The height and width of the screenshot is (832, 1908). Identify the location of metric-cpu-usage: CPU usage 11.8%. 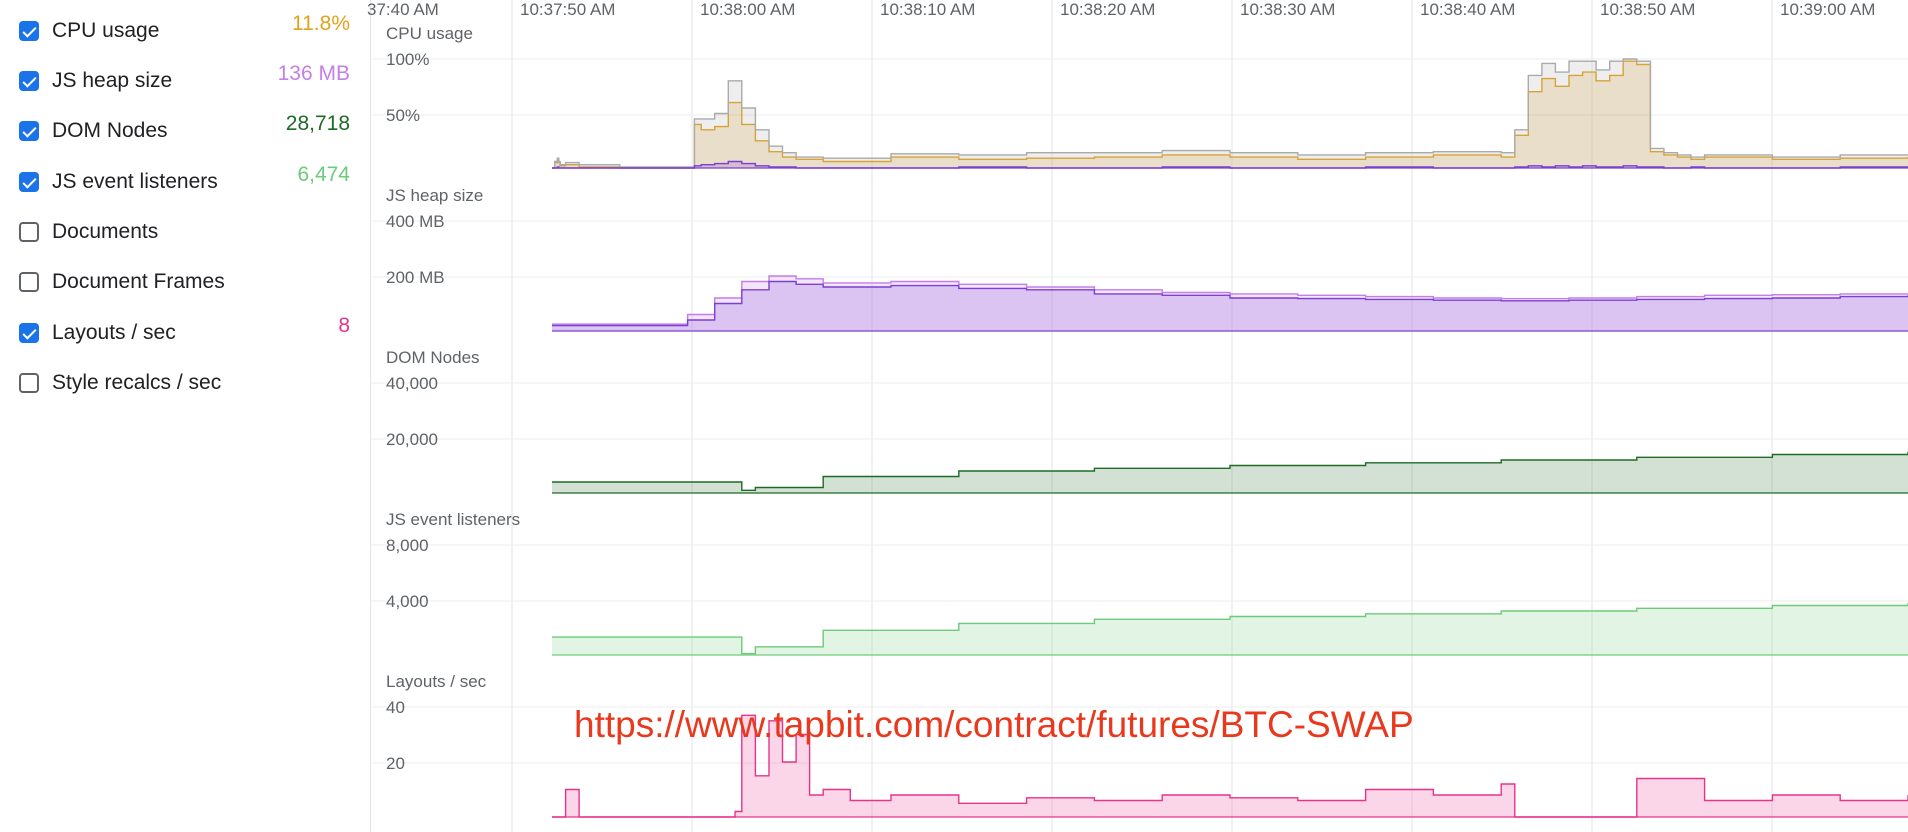
(185, 35).